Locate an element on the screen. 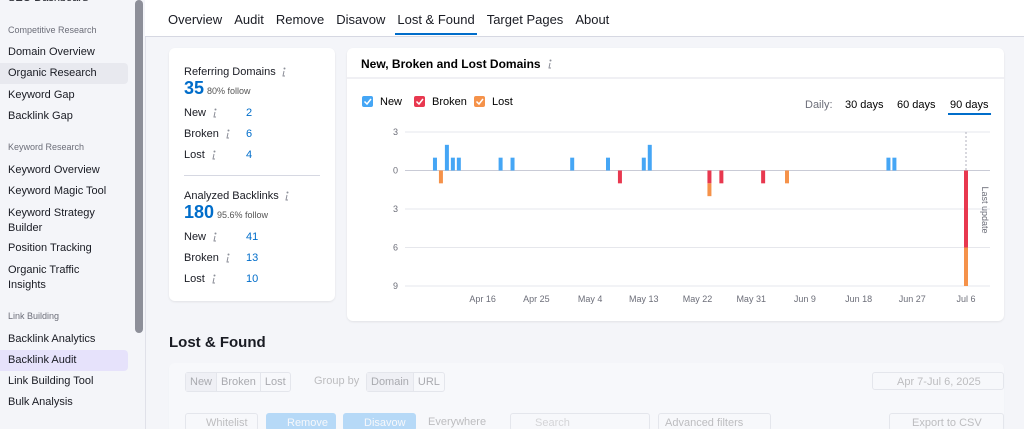  x-tick-label: Jul 6 is located at coordinates (965, 299).